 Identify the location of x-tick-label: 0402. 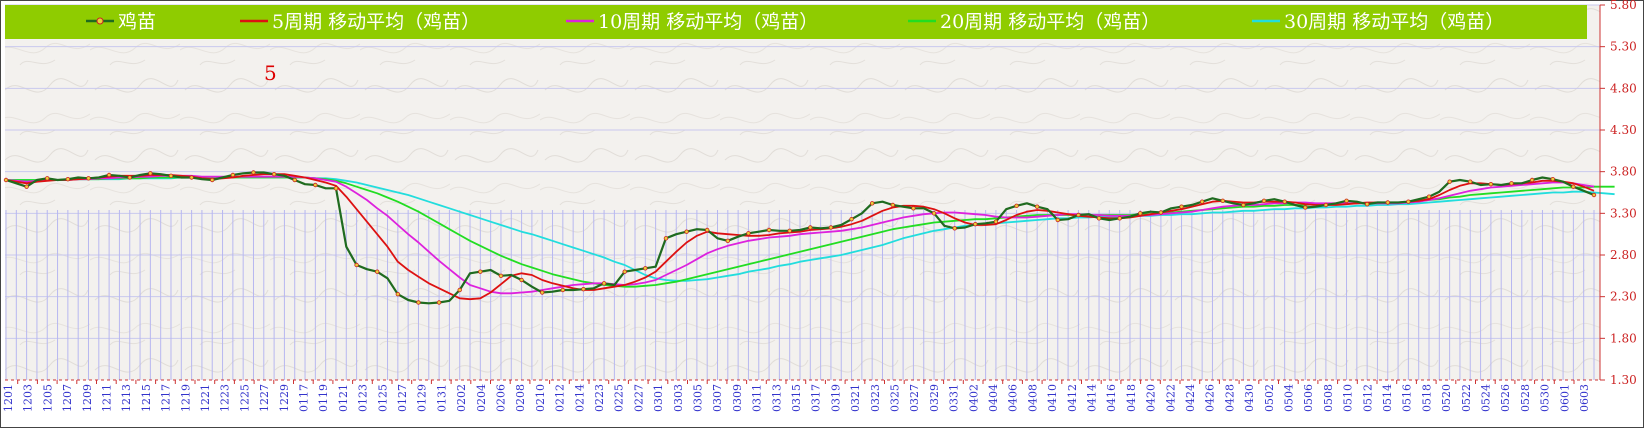
(973, 398).